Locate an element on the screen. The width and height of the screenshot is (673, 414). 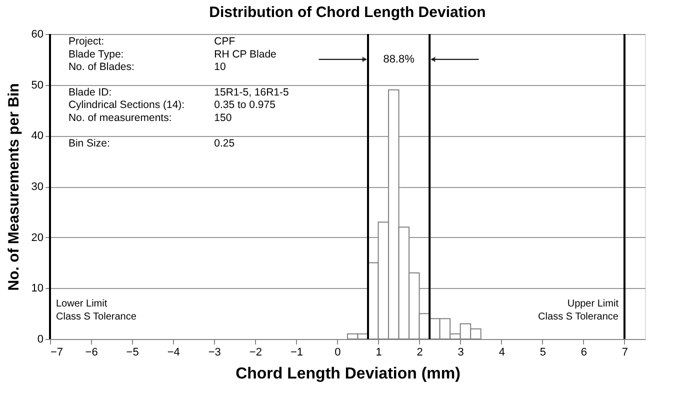
x-tick-label: 3 is located at coordinates (461, 352).